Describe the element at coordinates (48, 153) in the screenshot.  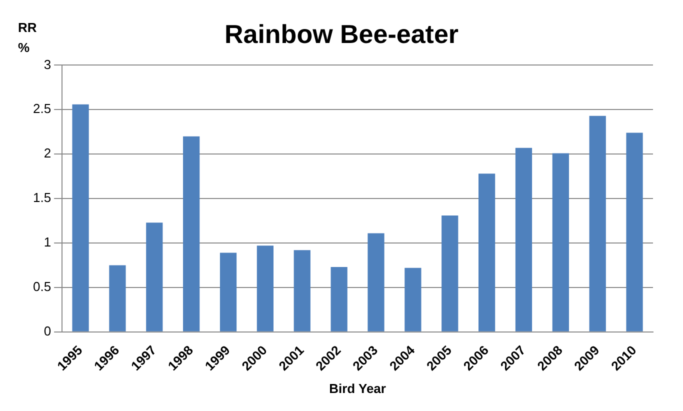
I see `y-tick-label: 2` at that location.